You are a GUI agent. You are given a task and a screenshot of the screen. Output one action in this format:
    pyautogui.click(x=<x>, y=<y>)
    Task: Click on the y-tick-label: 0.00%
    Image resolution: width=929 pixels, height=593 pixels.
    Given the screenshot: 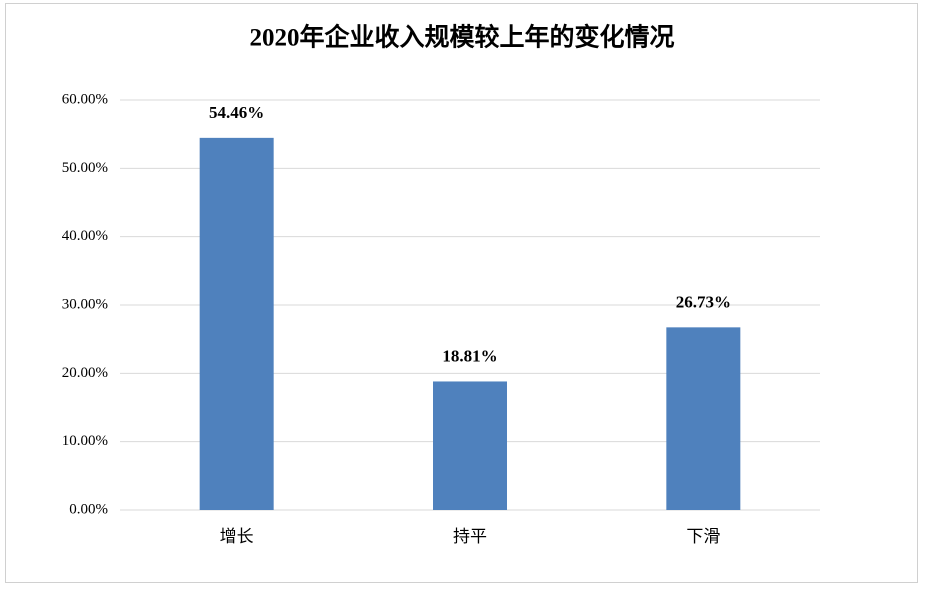 What is the action you would take?
    pyautogui.click(x=88, y=509)
    